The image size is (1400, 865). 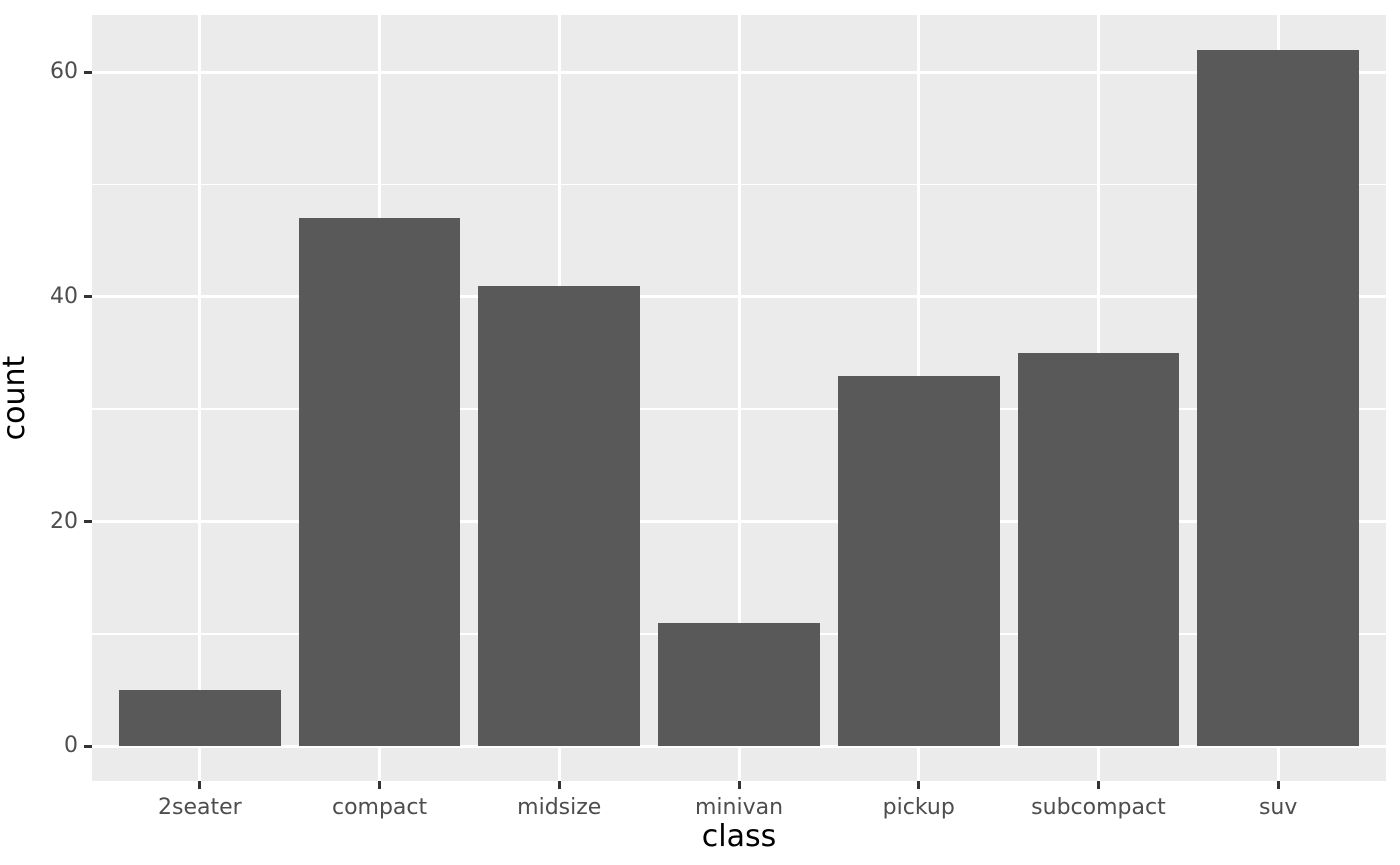 I want to click on bar-compact, so click(x=379, y=482).